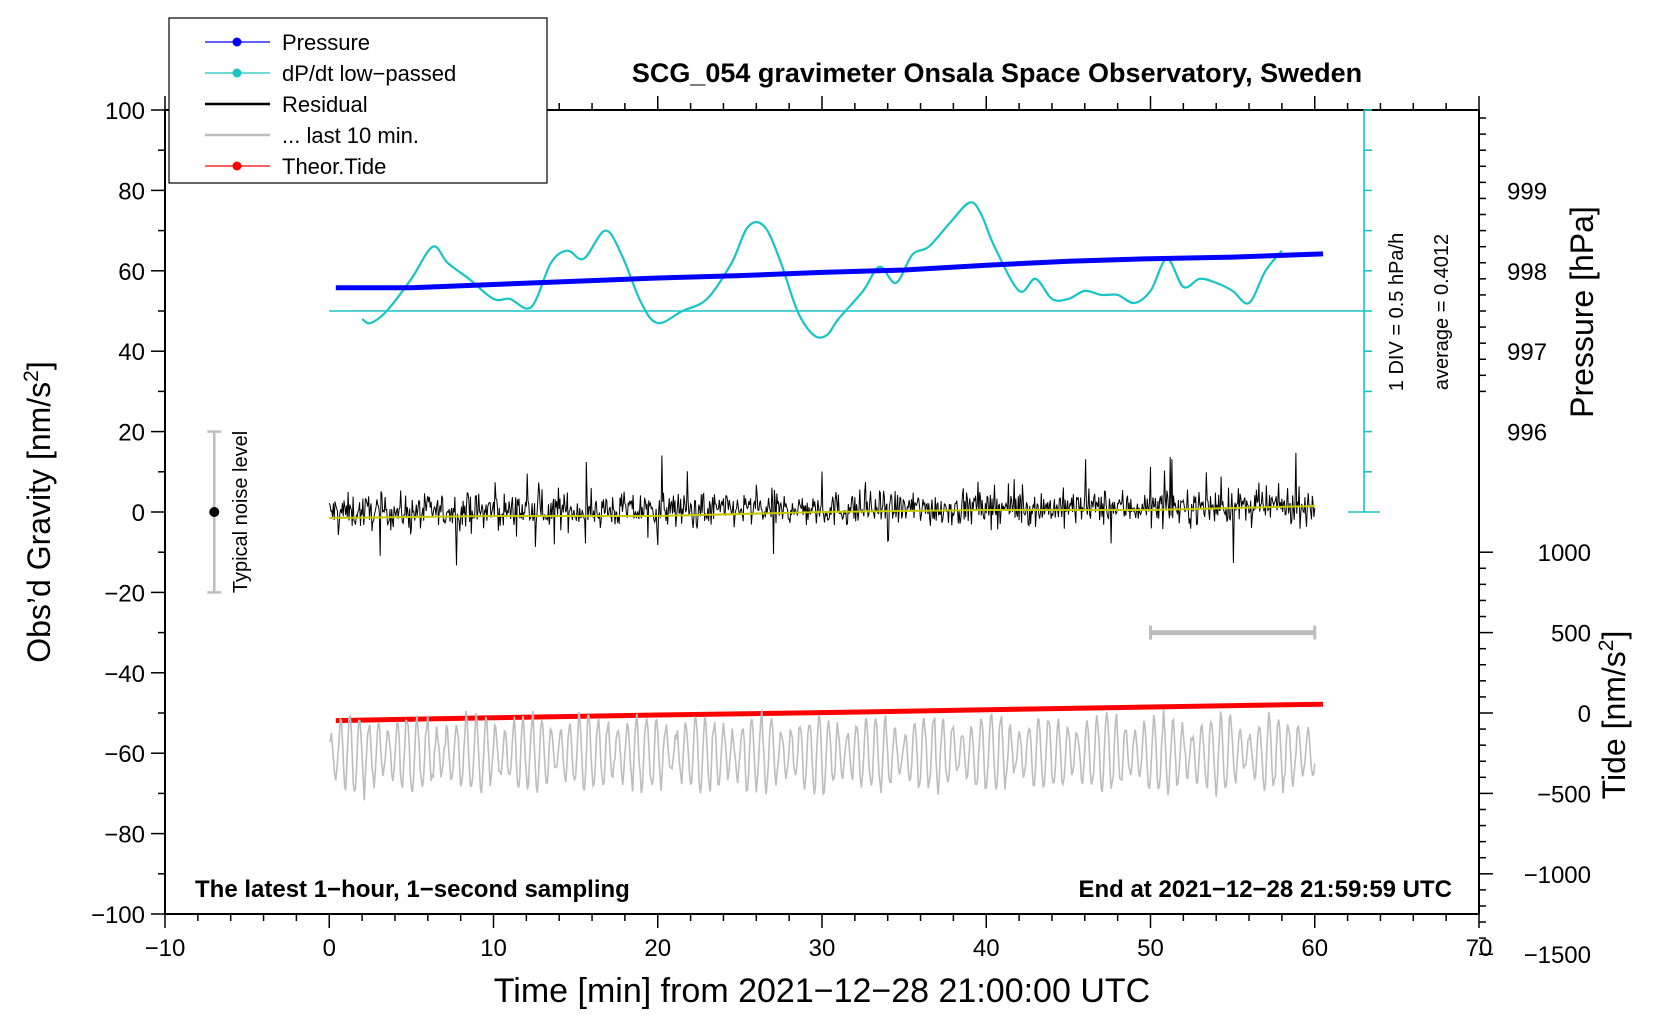 The height and width of the screenshot is (1020, 1660). I want to click on x-axis-label: Time [min] from 2021−12−28 21:00:00 UTC, so click(822, 991).